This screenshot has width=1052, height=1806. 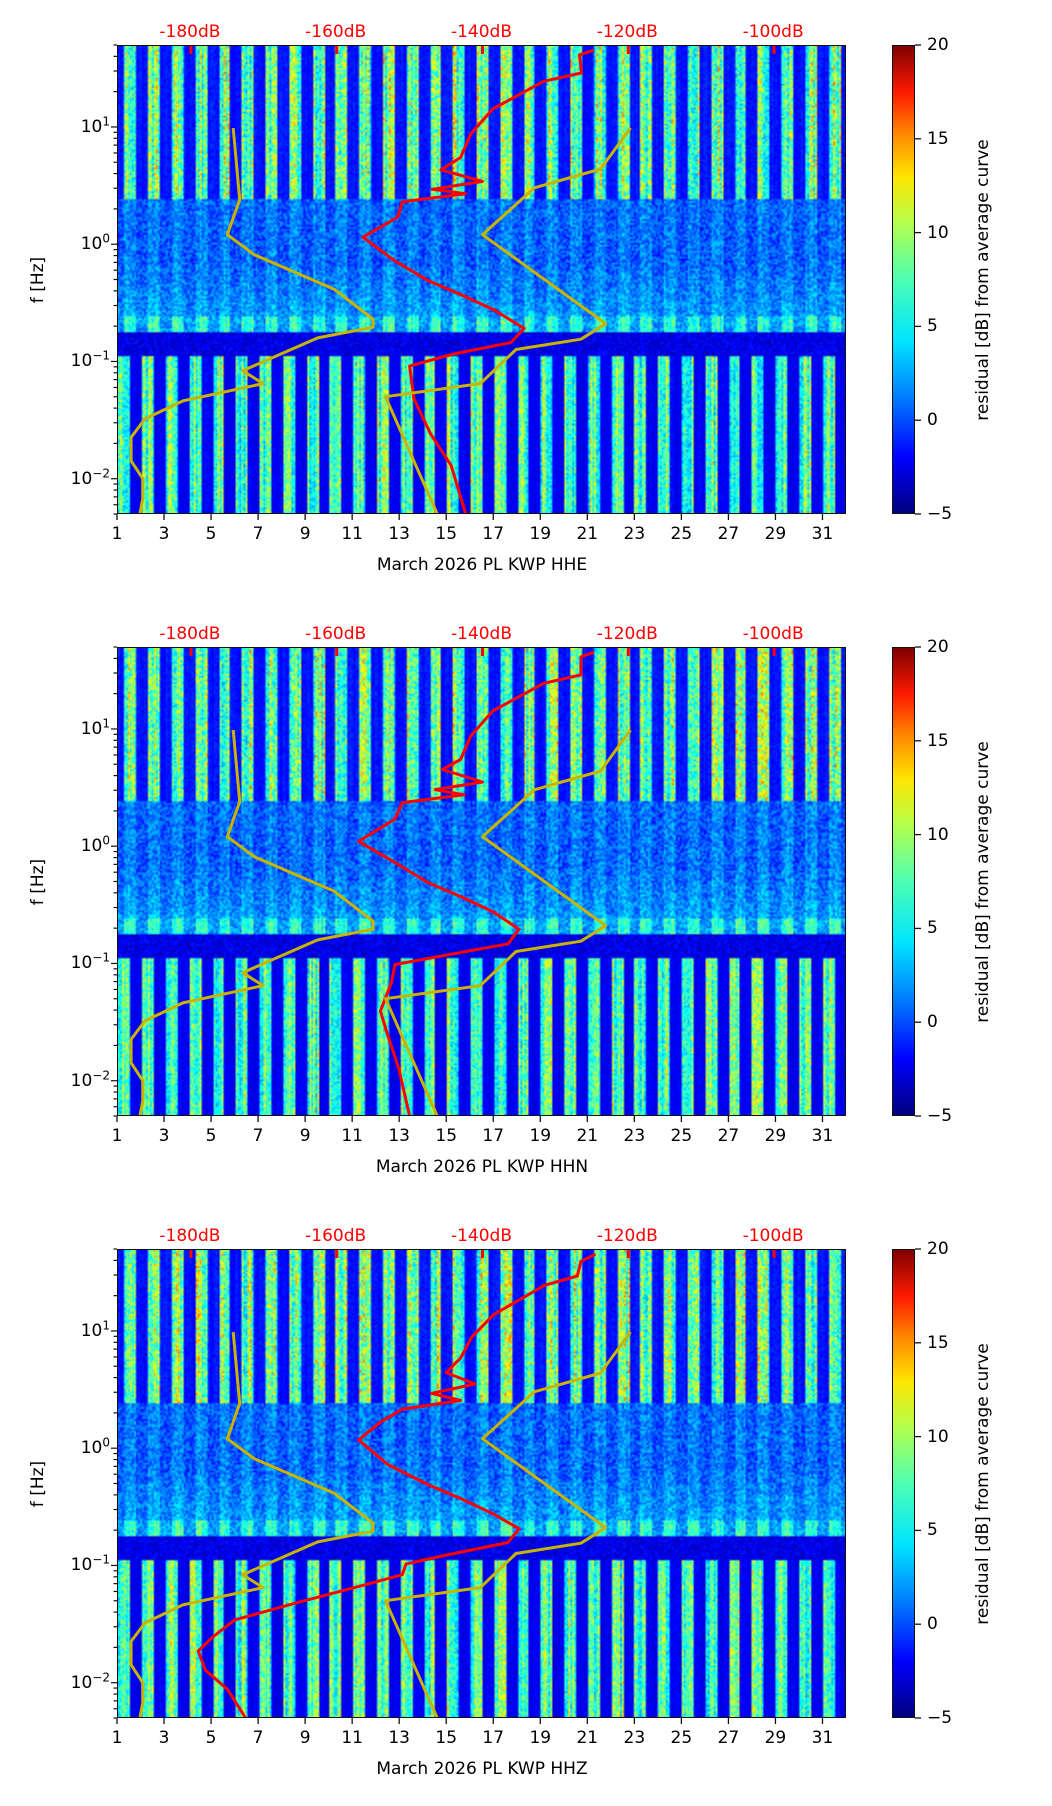 What do you see at coordinates (493, 534) in the screenshot?
I see `x-tick-label: 17` at bounding box center [493, 534].